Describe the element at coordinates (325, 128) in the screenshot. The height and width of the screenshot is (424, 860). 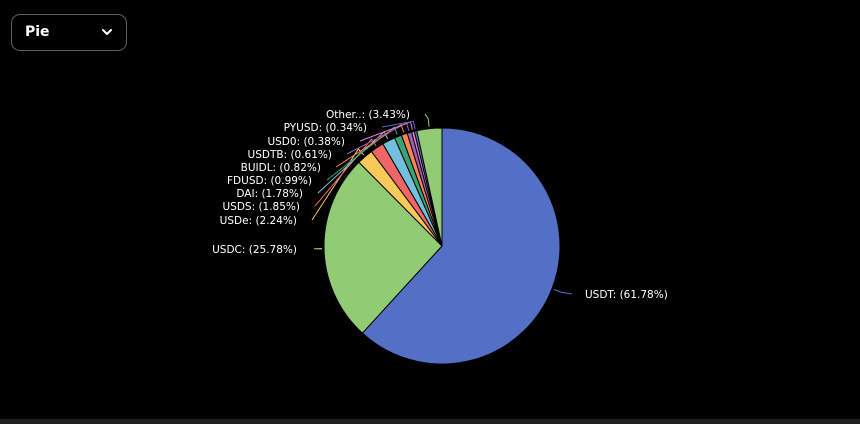
I see `pie-label-pyusd: PYUSD: (0.34%)` at that location.